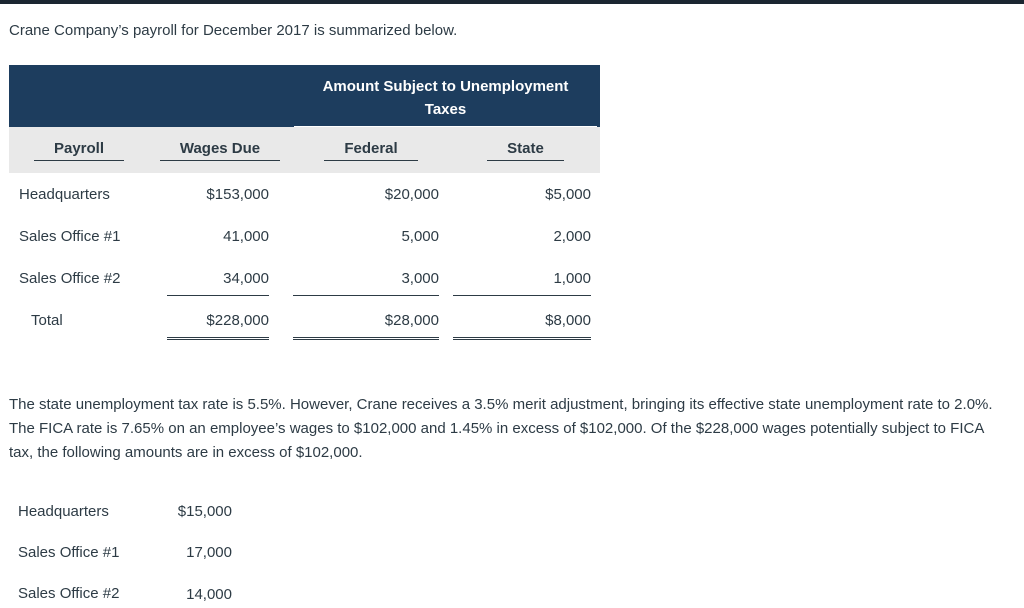 The width and height of the screenshot is (1024, 608). What do you see at coordinates (420, 236) in the screenshot?
I see `federal-cell: 5,000` at bounding box center [420, 236].